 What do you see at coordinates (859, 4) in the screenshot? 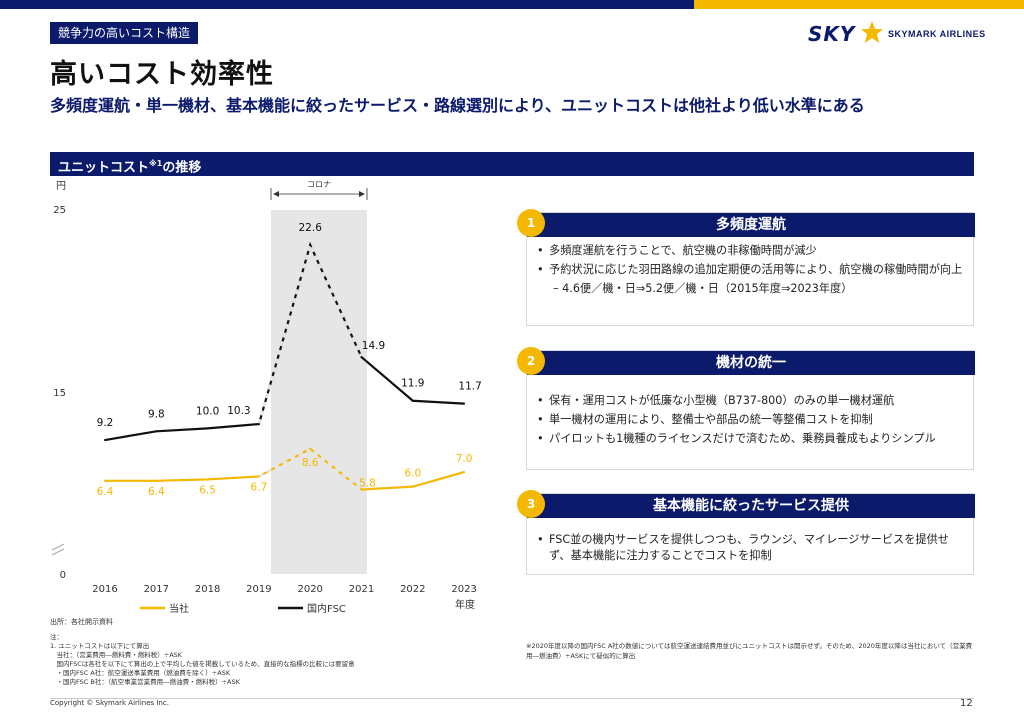
I see `top-bar-accent` at bounding box center [859, 4].